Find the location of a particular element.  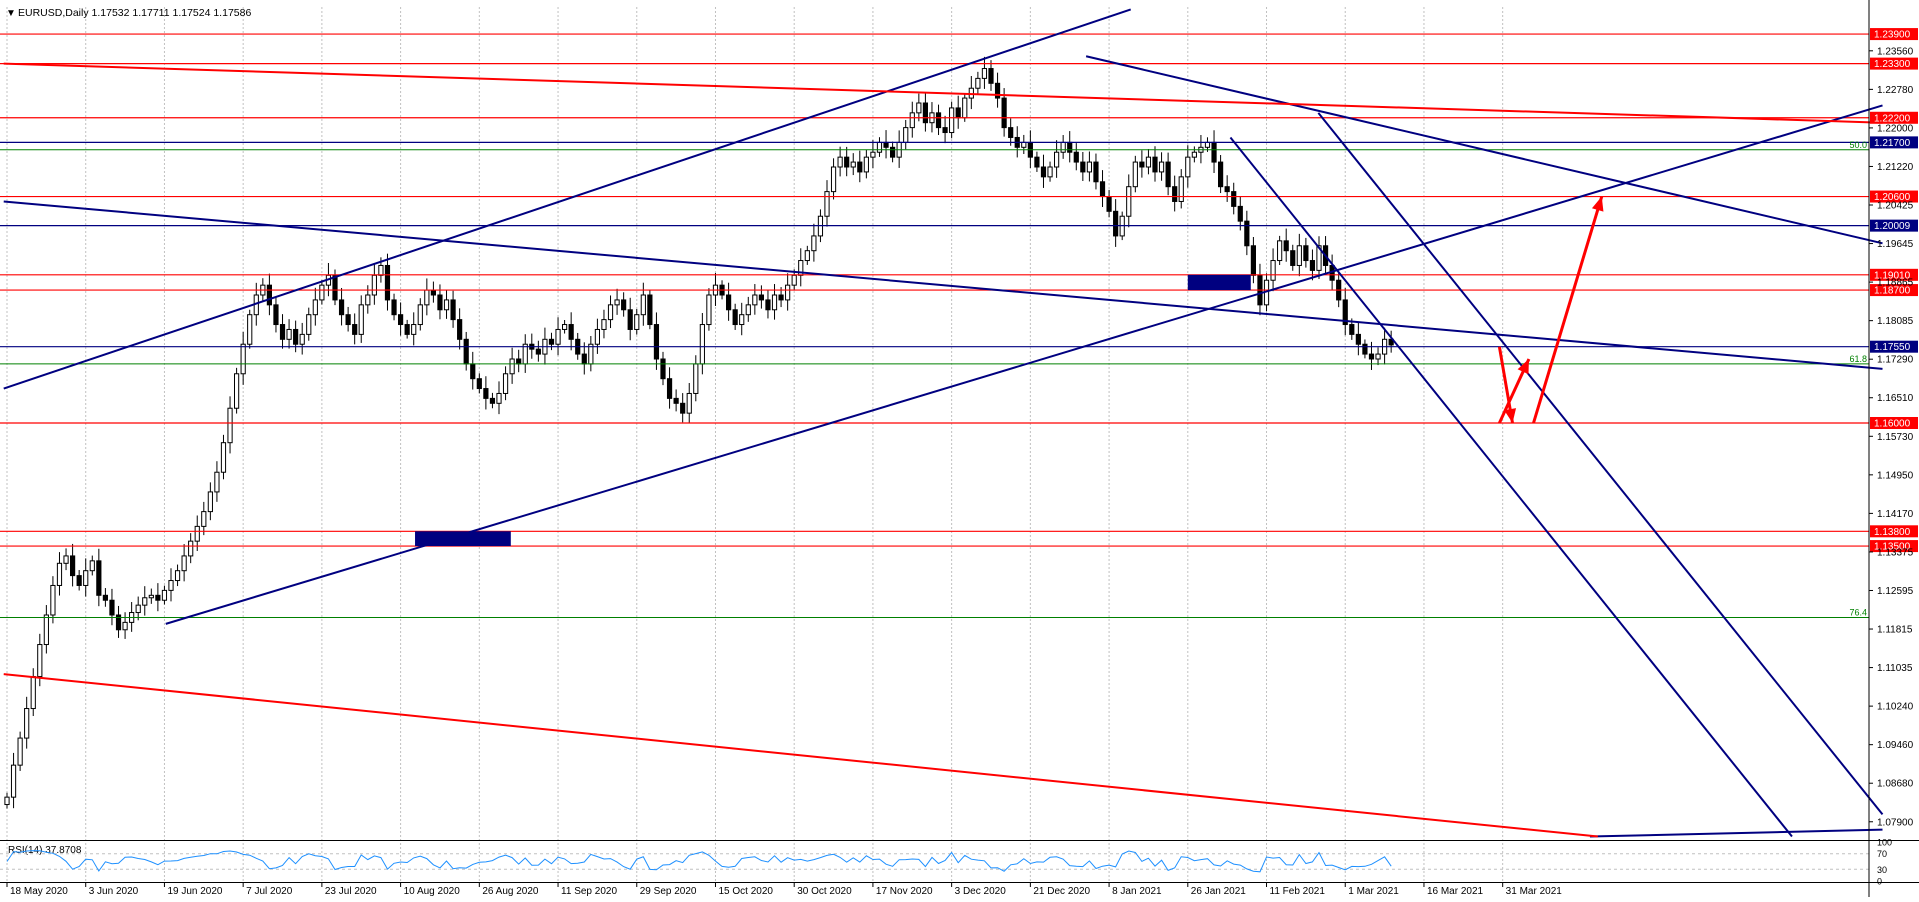

y-tick-label: 1.22780 is located at coordinates (1895, 90).